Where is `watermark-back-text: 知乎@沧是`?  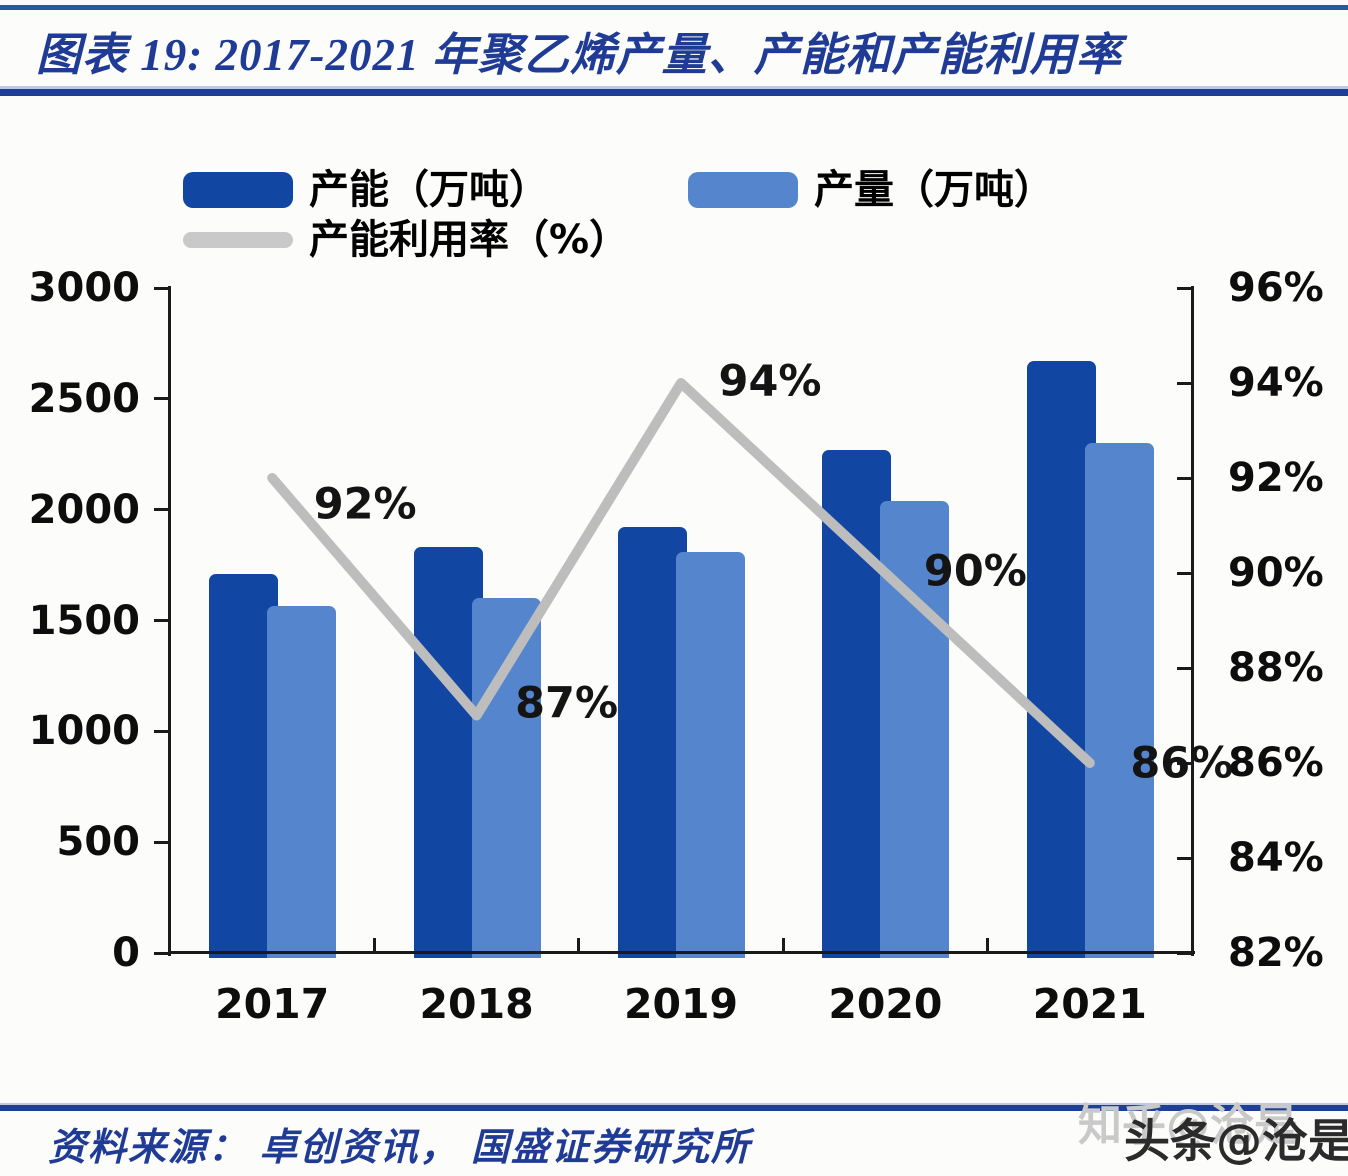 watermark-back-text: 知乎@沧是 is located at coordinates (1188, 1125).